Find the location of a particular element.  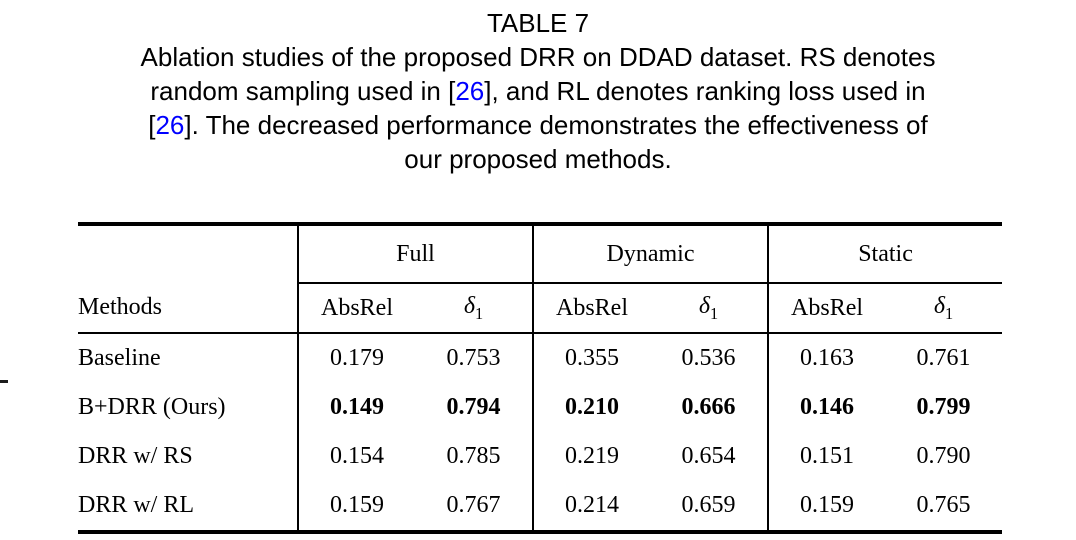

value-cell: 0.151 is located at coordinates (826, 456).